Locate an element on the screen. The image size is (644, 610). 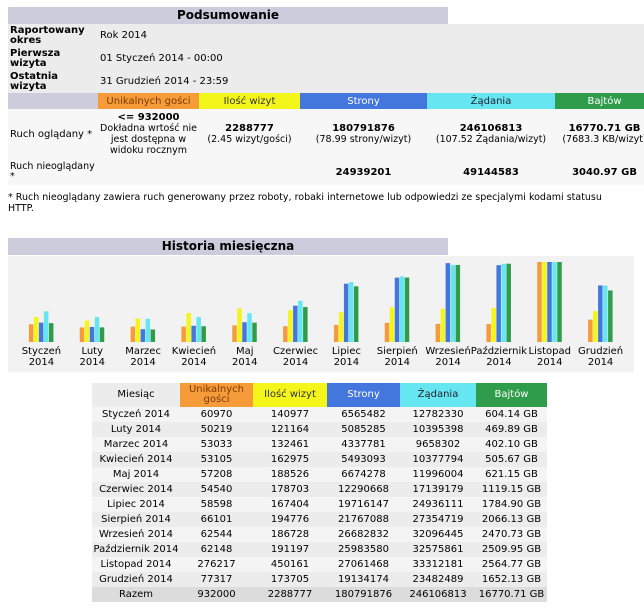
last-visit-label: Ostatnia wizyta is located at coordinates (53, 81).